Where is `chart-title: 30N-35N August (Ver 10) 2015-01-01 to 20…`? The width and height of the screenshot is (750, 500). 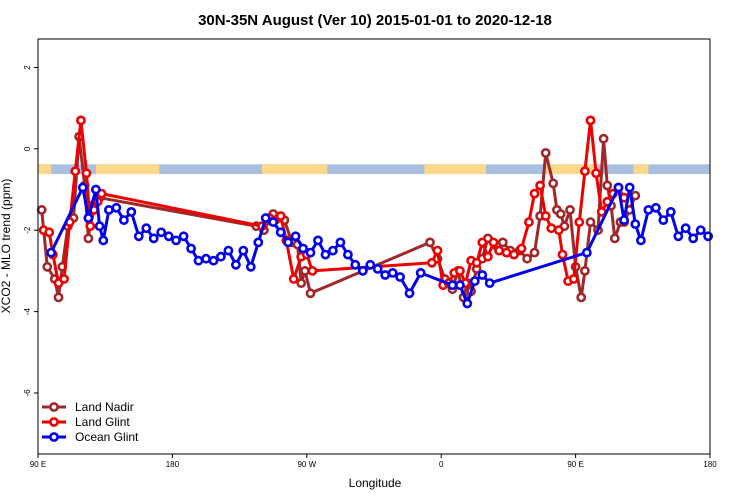 chart-title: 30N-35N August (Ver 10) 2015-01-01 to 20… is located at coordinates (375, 20).